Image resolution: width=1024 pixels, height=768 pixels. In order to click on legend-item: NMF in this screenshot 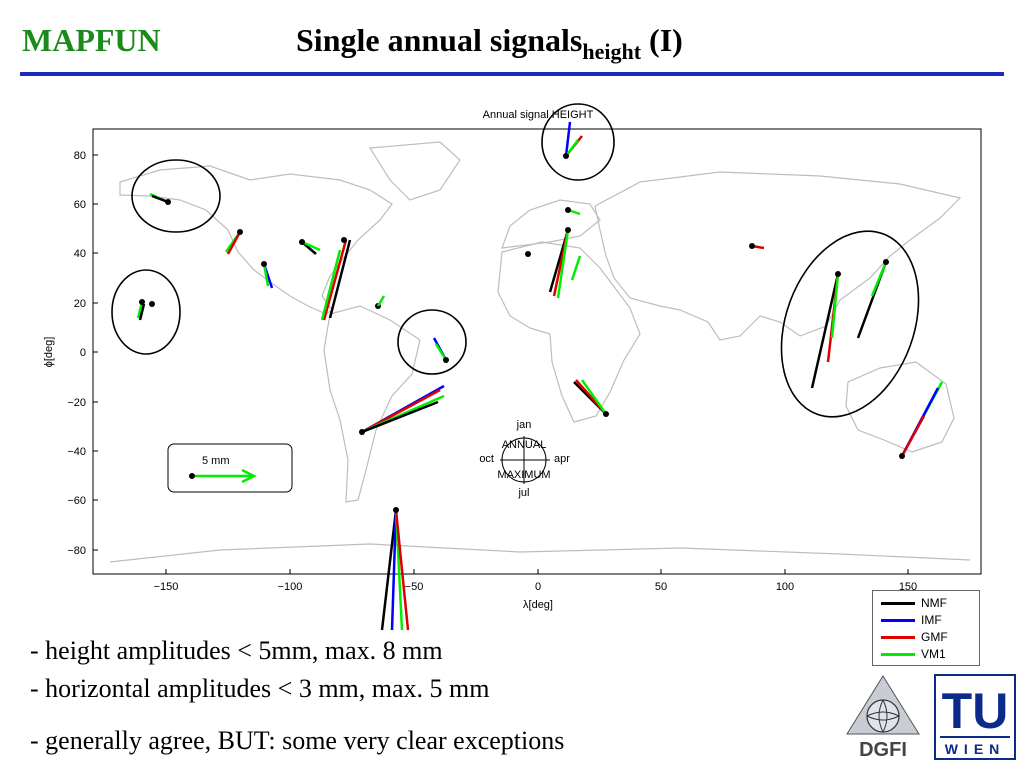, I will do `click(914, 603)`.